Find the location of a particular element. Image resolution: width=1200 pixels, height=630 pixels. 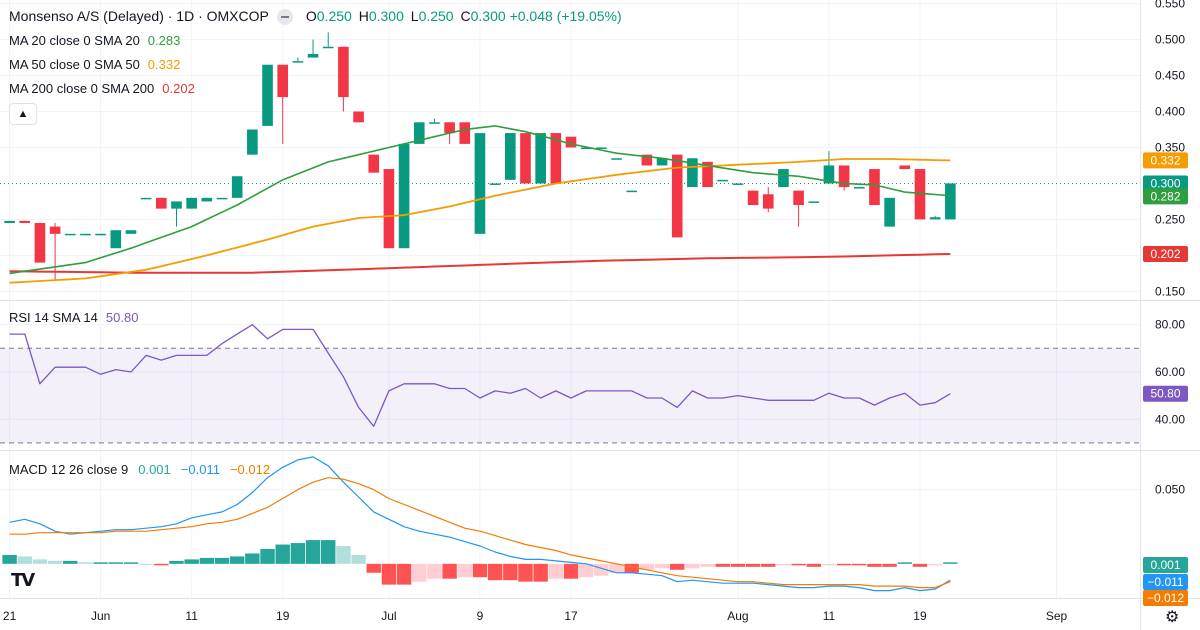

macd-value-signal: −0.012 is located at coordinates (250, 469).